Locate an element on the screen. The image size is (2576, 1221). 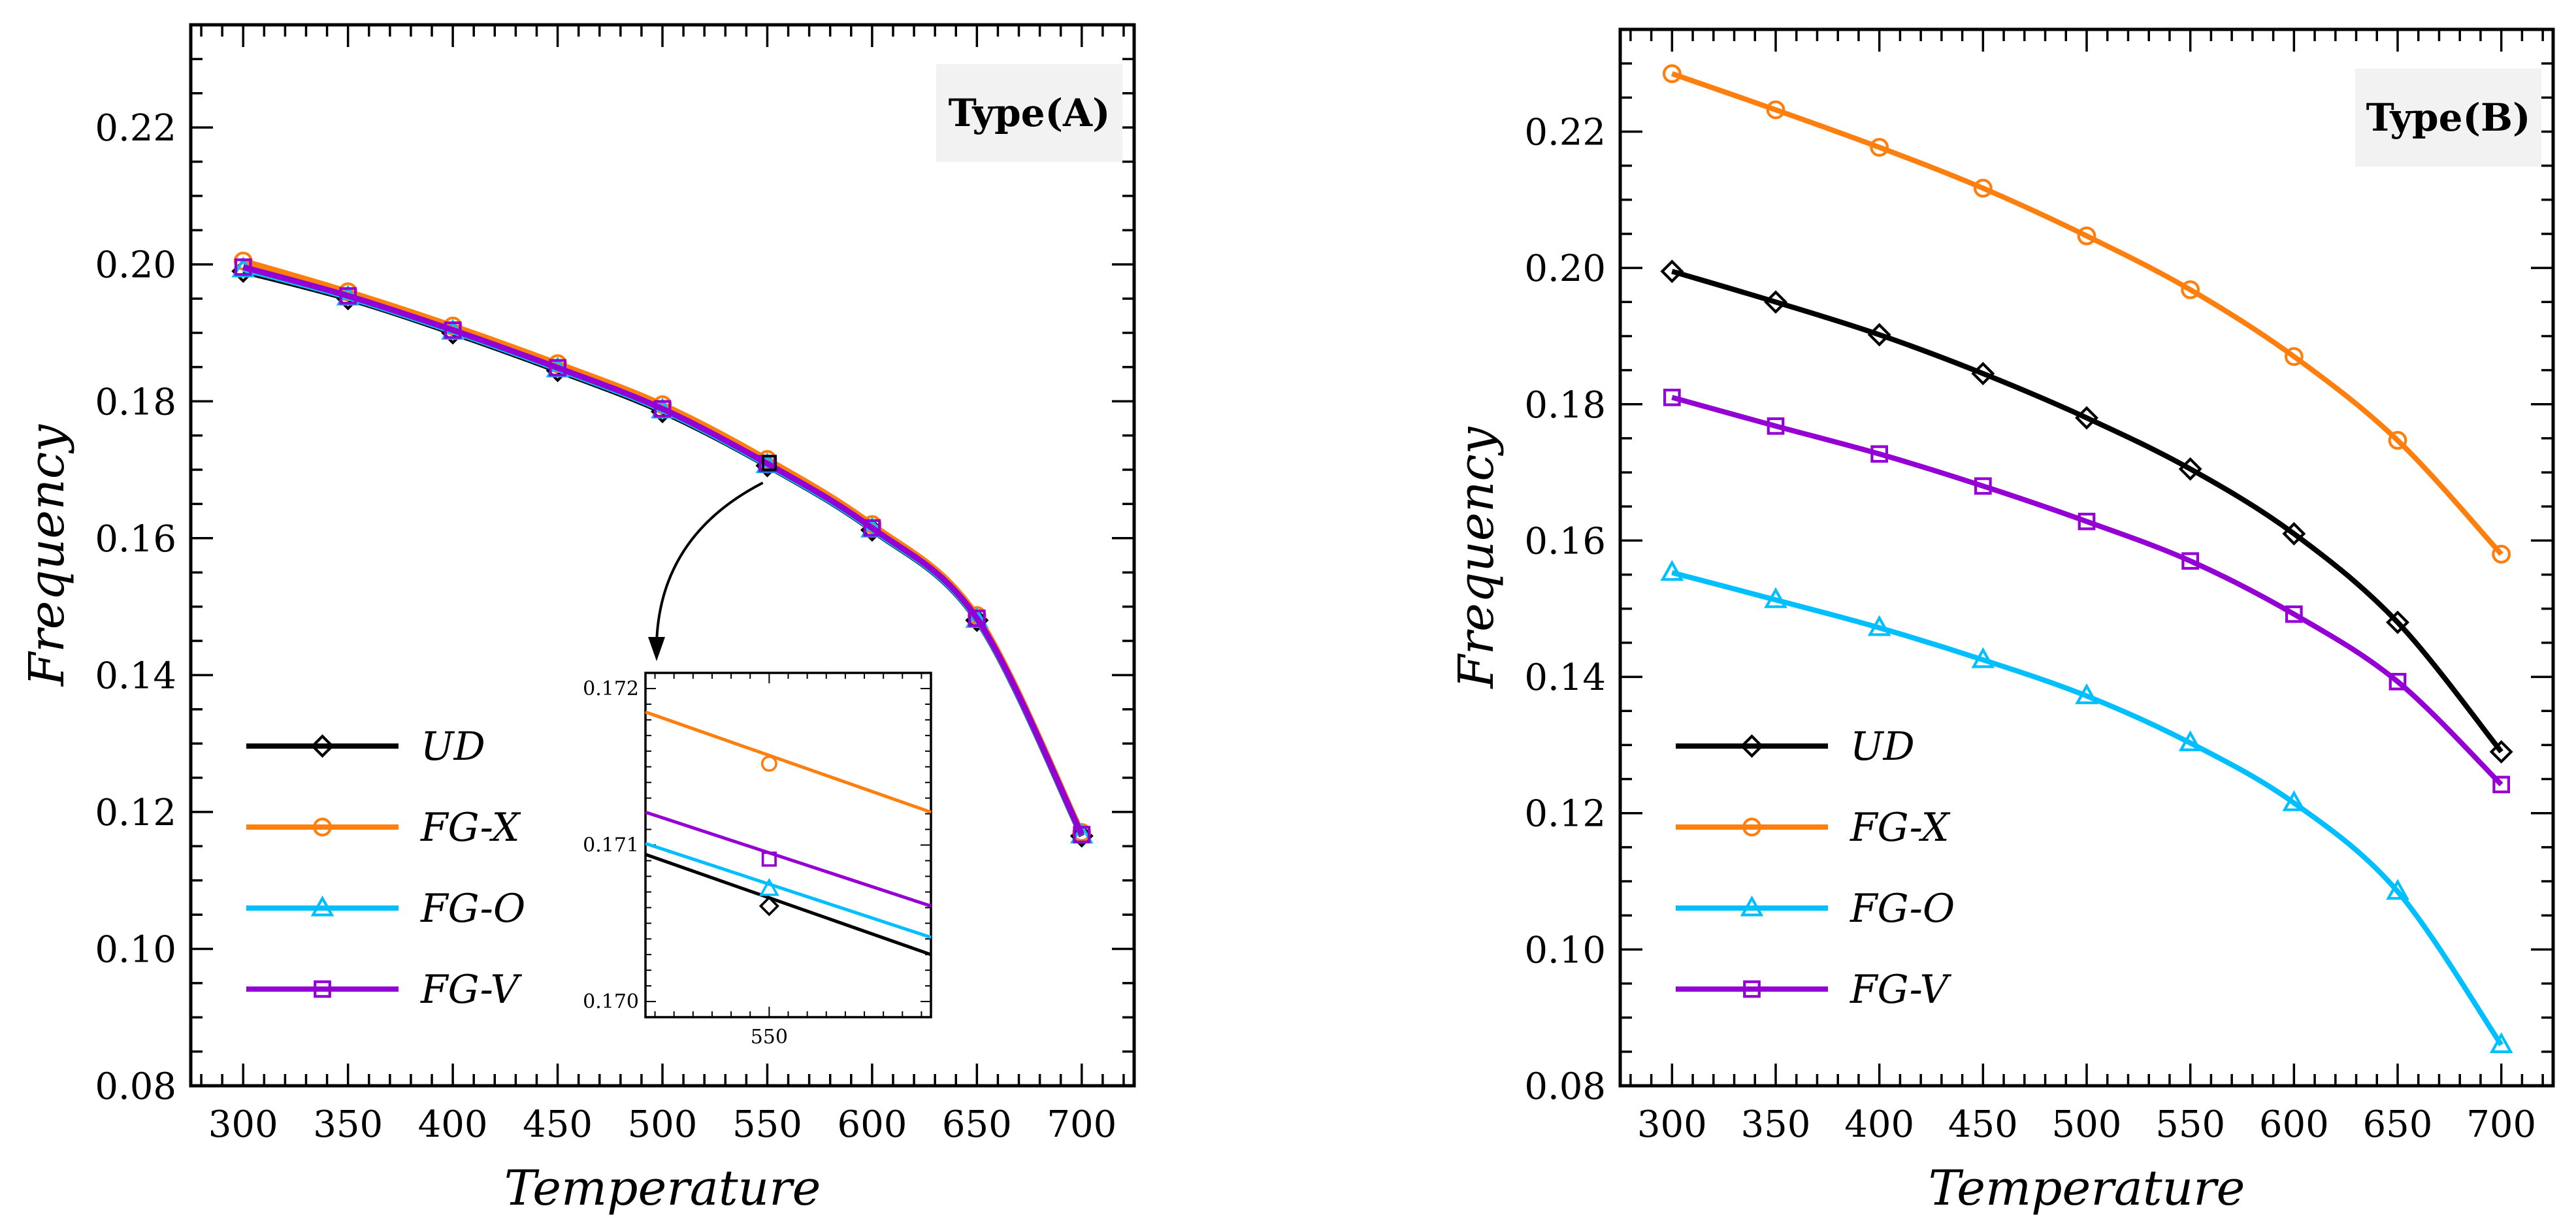
inset-line-ud is located at coordinates (788, 904).